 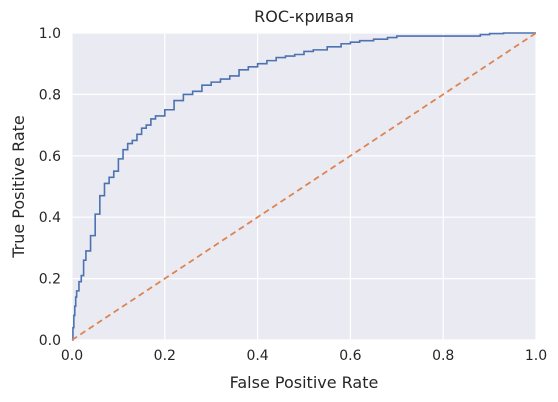 I want to click on x-tick-label: 0.2, so click(x=165, y=356).